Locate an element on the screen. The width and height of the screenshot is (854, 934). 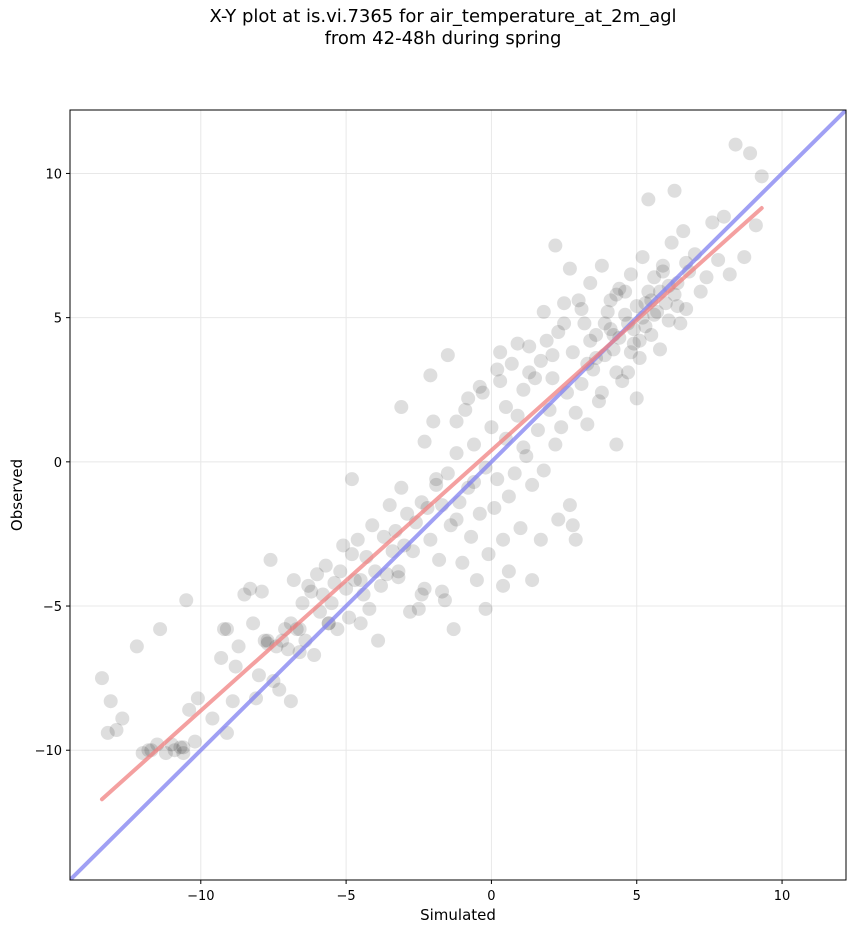
y-tick-label: 5 is located at coordinates (58, 319).